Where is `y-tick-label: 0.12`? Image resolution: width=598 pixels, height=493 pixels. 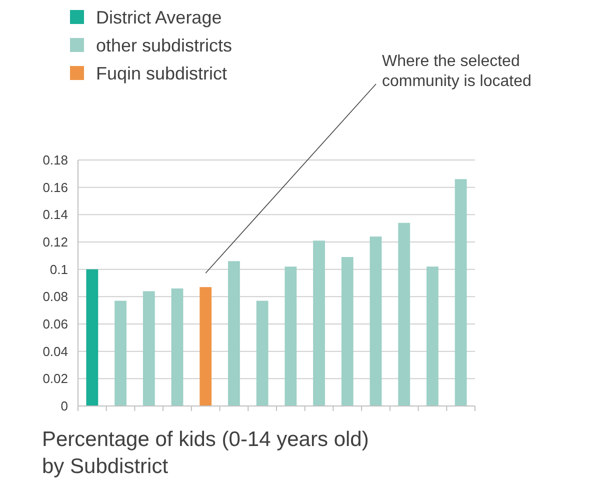
y-tick-label: 0.12 is located at coordinates (55, 242).